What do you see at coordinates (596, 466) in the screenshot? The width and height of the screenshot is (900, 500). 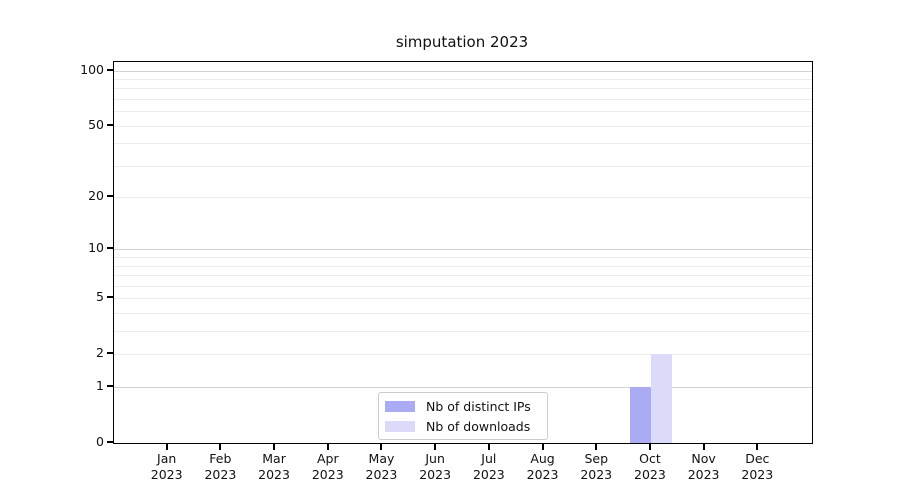 I see `x-tick-label: Sep 2023` at bounding box center [596, 466].